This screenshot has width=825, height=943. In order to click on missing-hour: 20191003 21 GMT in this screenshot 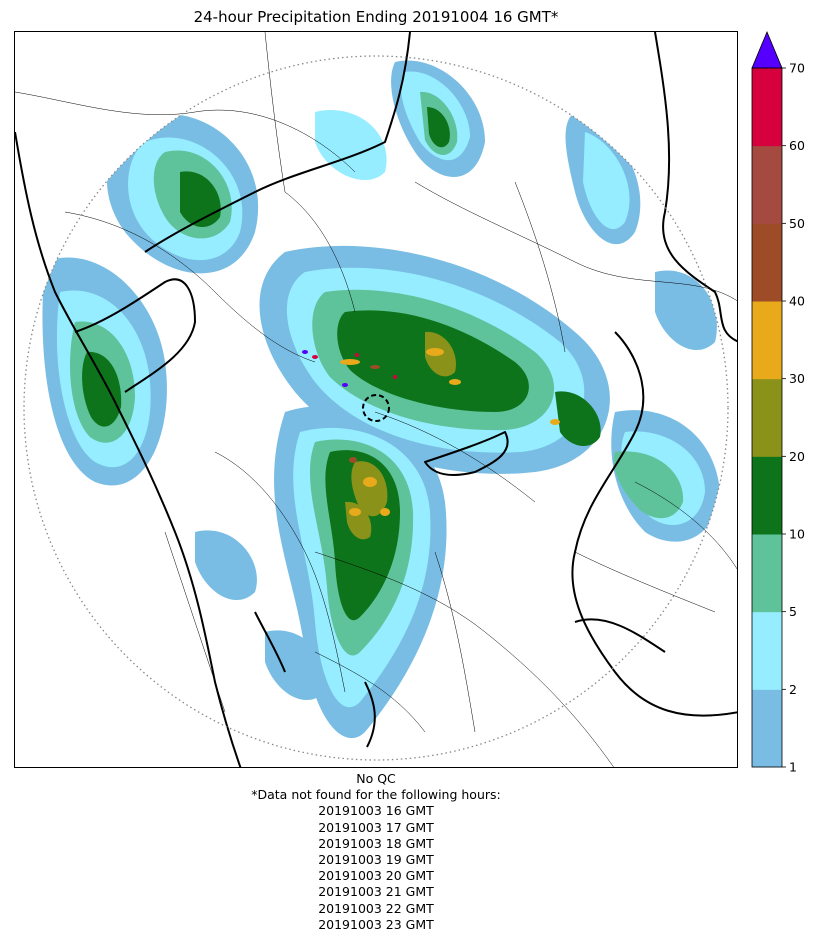, I will do `click(376, 892)`.